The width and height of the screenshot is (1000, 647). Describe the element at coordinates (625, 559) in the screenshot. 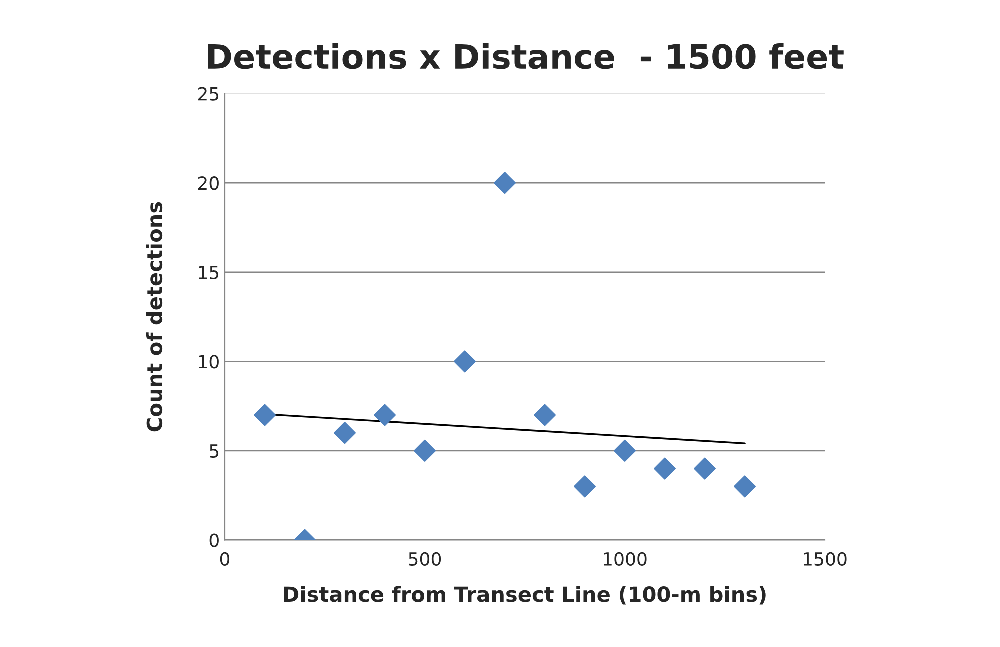

I see `x-tick-label: 1000` at that location.